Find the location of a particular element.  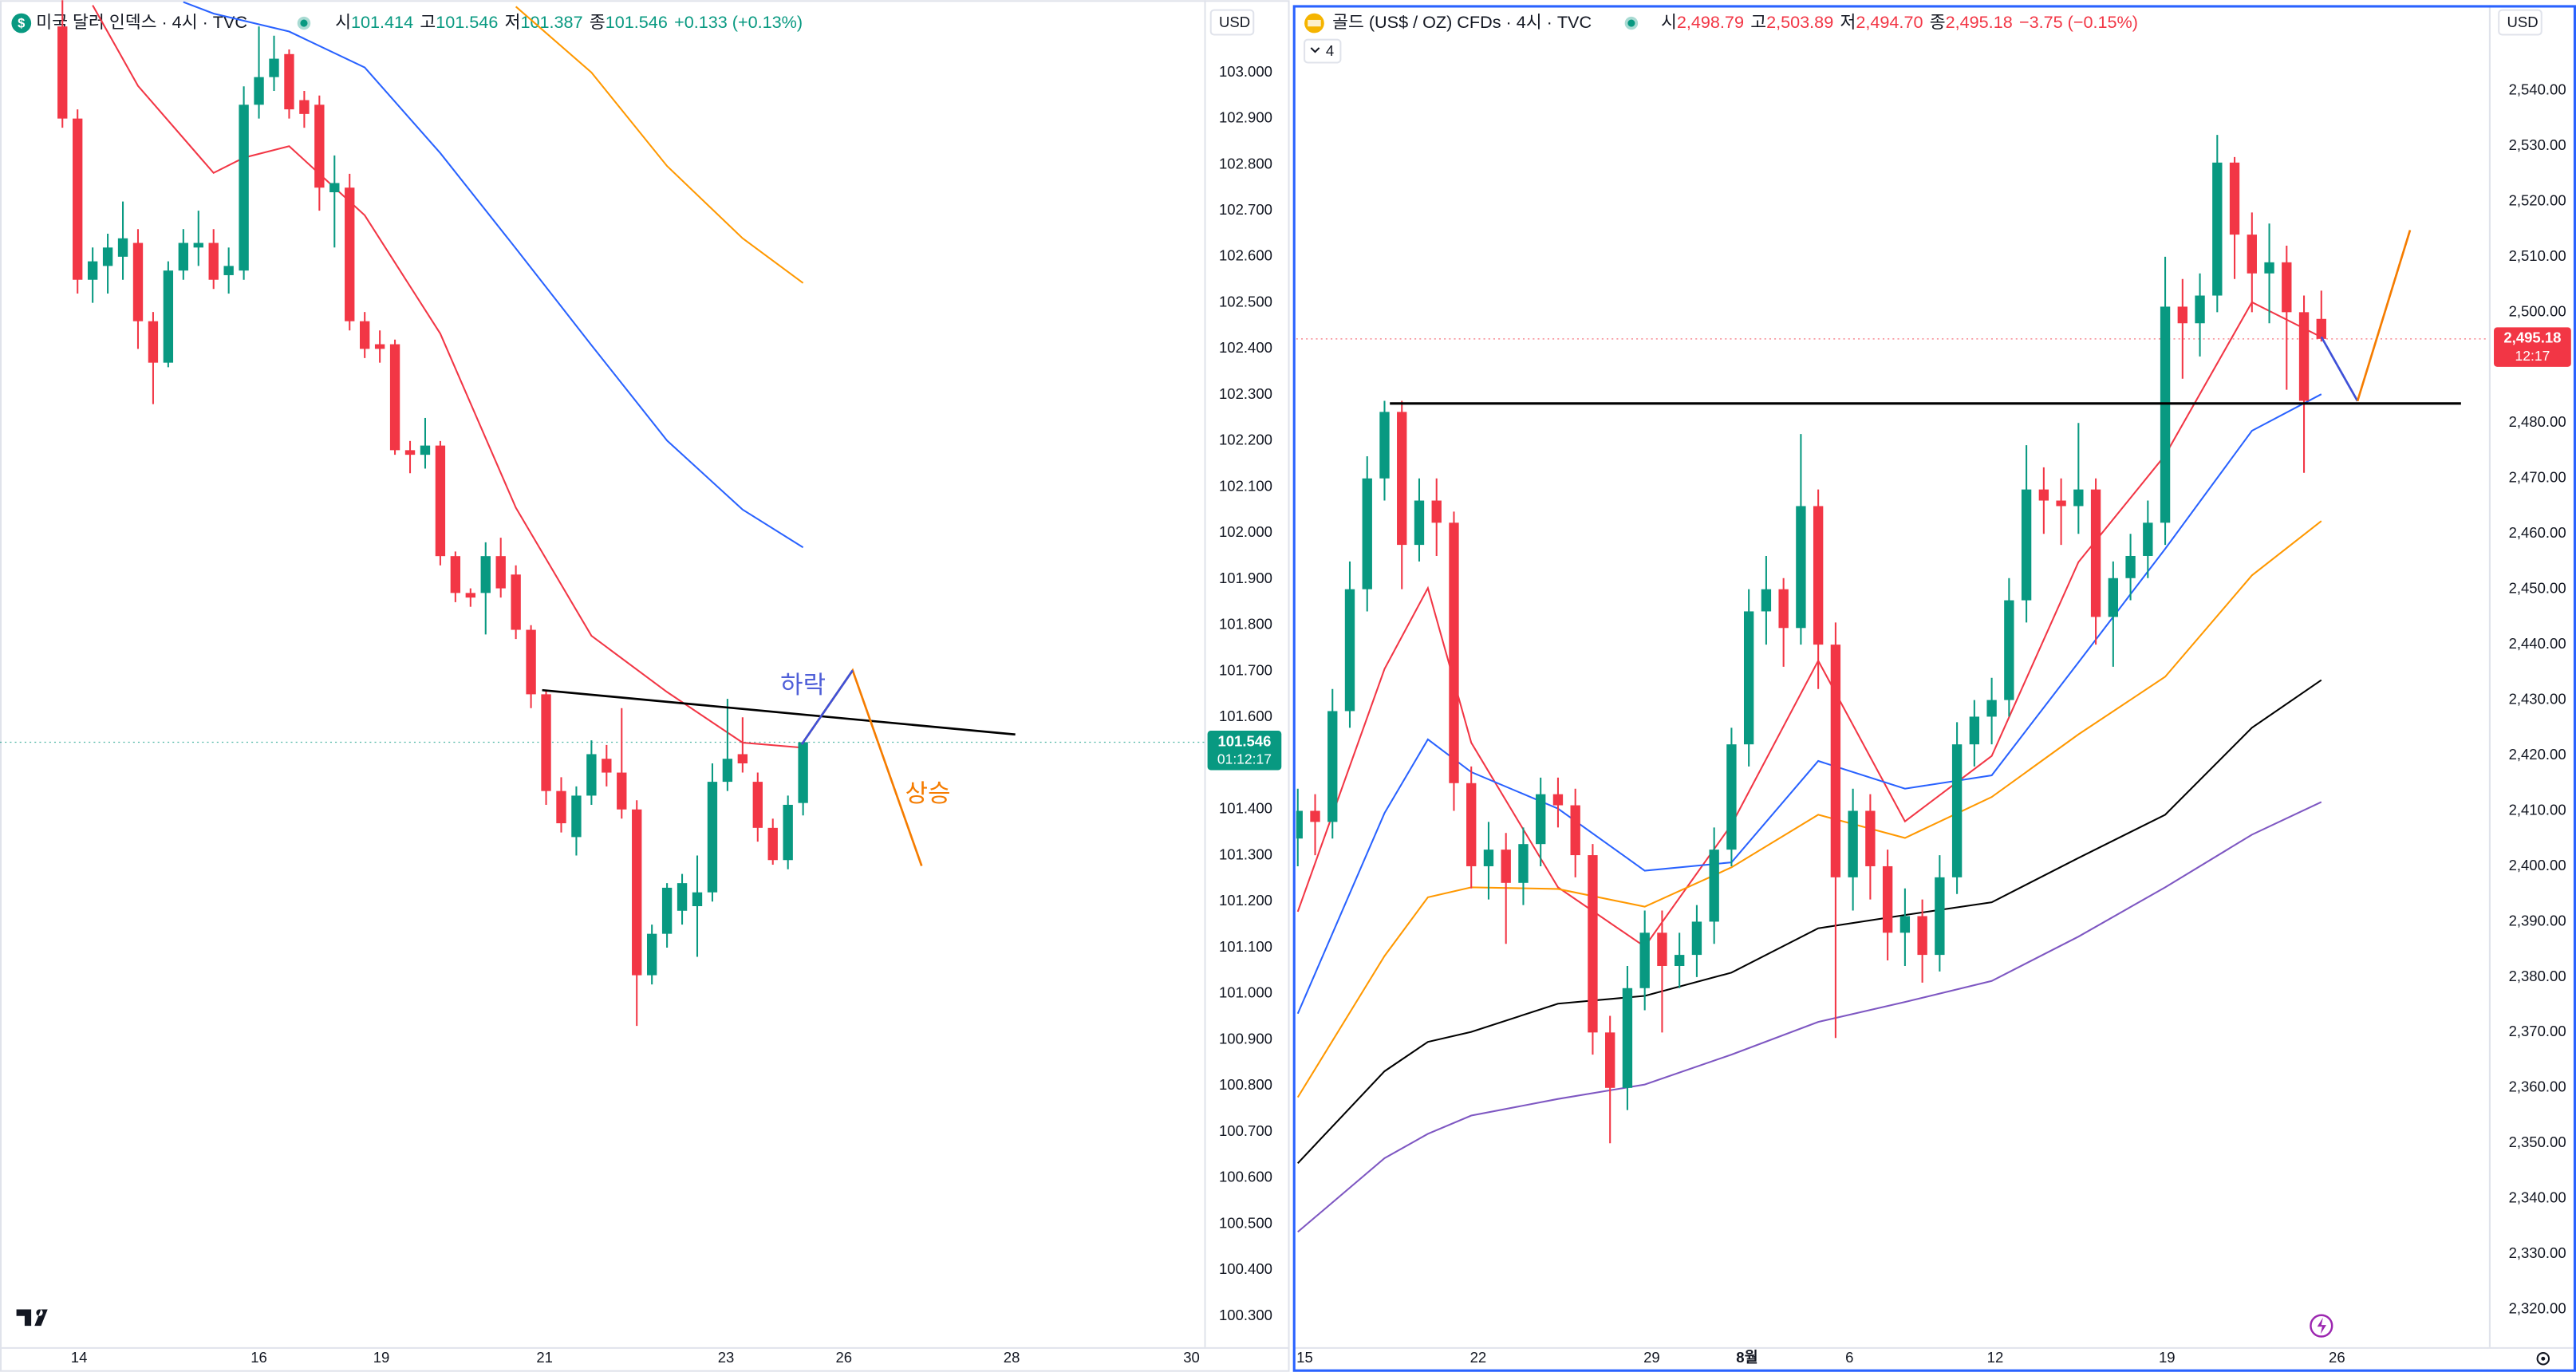

currency-label: USD is located at coordinates (2523, 22).